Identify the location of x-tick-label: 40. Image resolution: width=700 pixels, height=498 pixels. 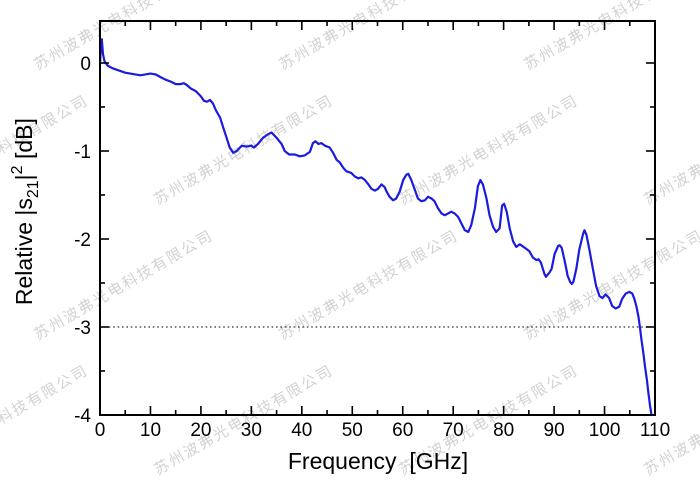
(301, 430).